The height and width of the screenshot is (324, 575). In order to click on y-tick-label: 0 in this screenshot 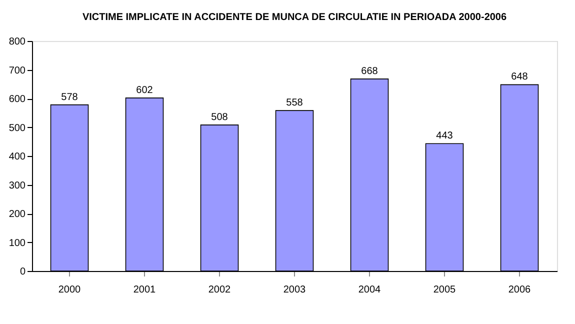, I will do `click(23, 272)`.